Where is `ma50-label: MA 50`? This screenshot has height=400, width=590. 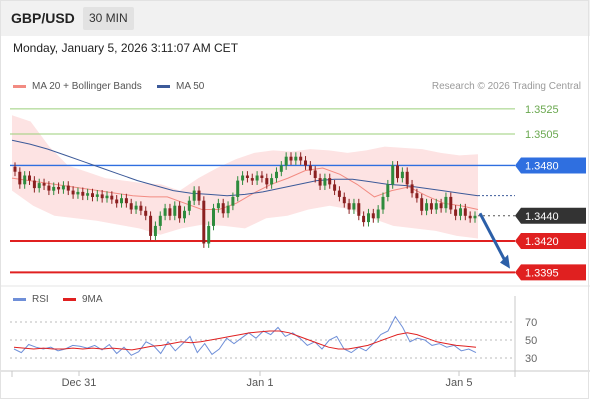
ma50-label: MA 50 is located at coordinates (190, 86).